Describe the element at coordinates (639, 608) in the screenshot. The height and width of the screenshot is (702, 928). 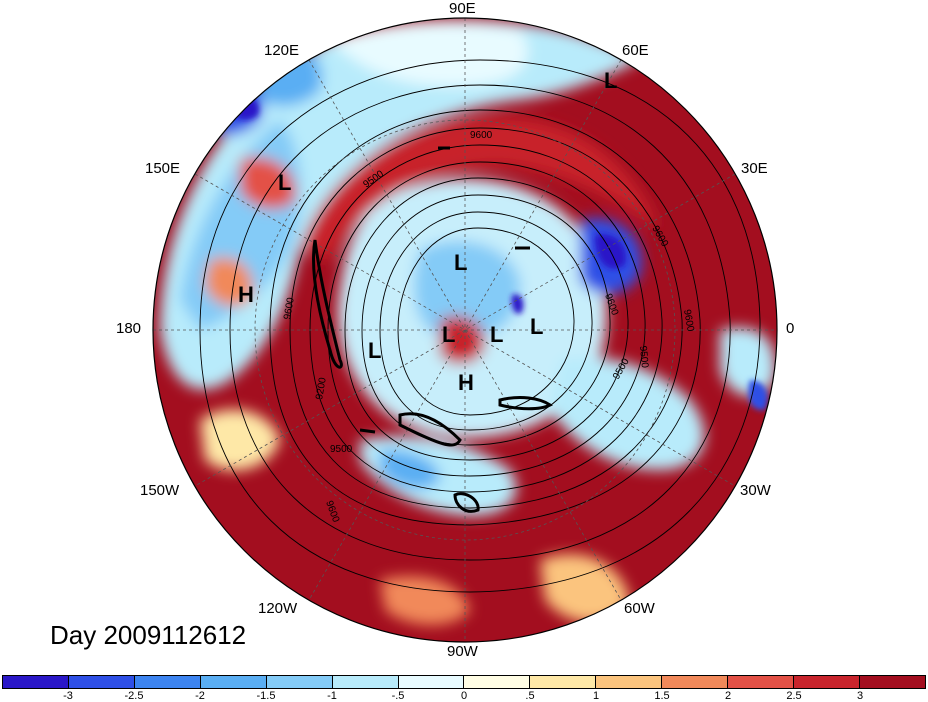
I see `longitude-label-60w: 60W` at that location.